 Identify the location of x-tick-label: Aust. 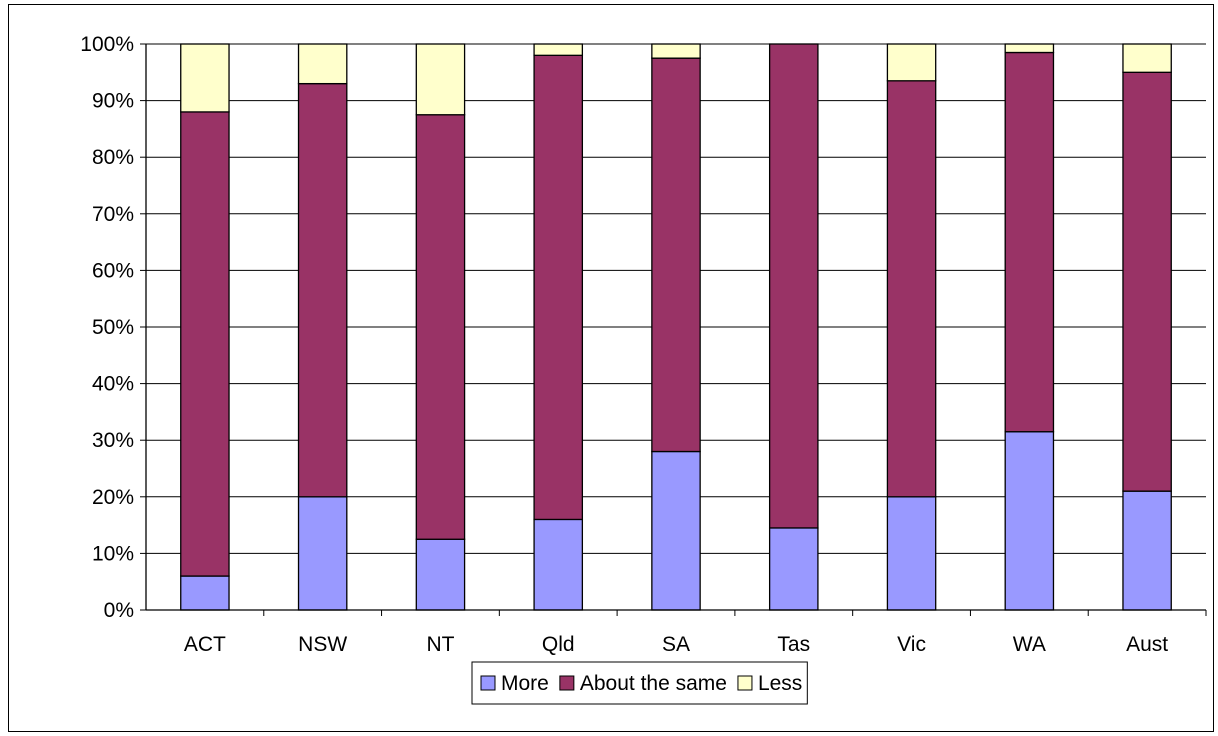
(1147, 644).